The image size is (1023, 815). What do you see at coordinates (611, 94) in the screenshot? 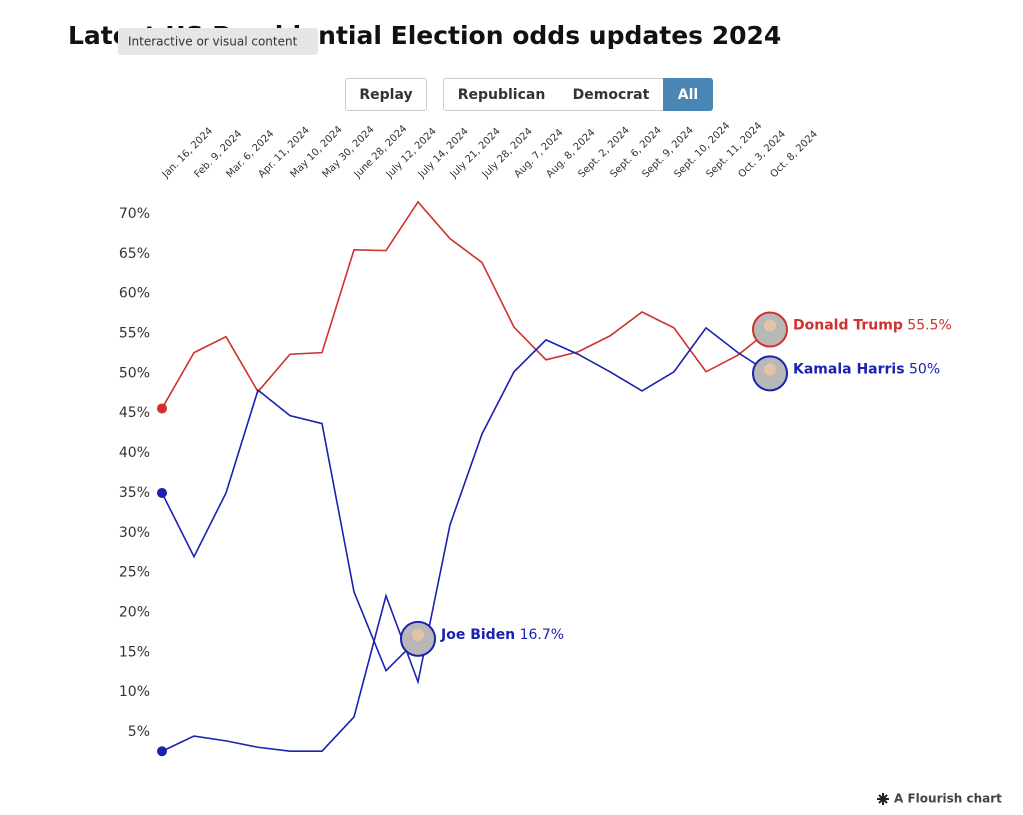
I see `filter-button: Democrat` at bounding box center [611, 94].